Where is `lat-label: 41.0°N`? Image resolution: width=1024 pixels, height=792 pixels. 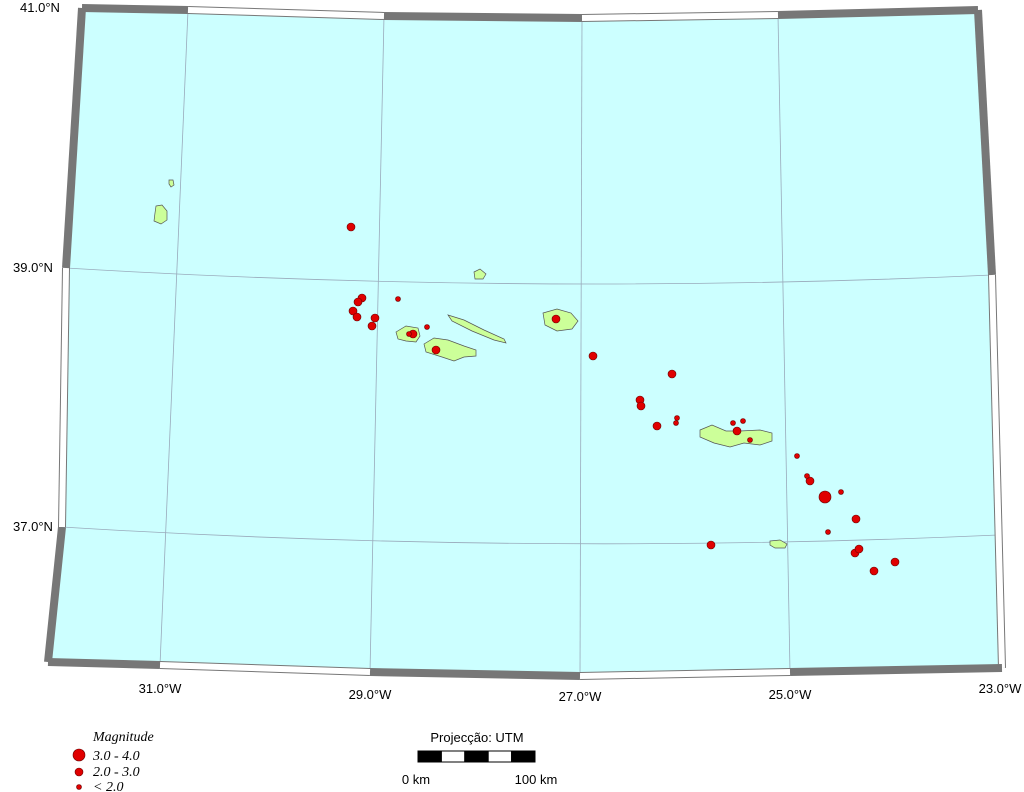 lat-label: 41.0°N is located at coordinates (40, 7).